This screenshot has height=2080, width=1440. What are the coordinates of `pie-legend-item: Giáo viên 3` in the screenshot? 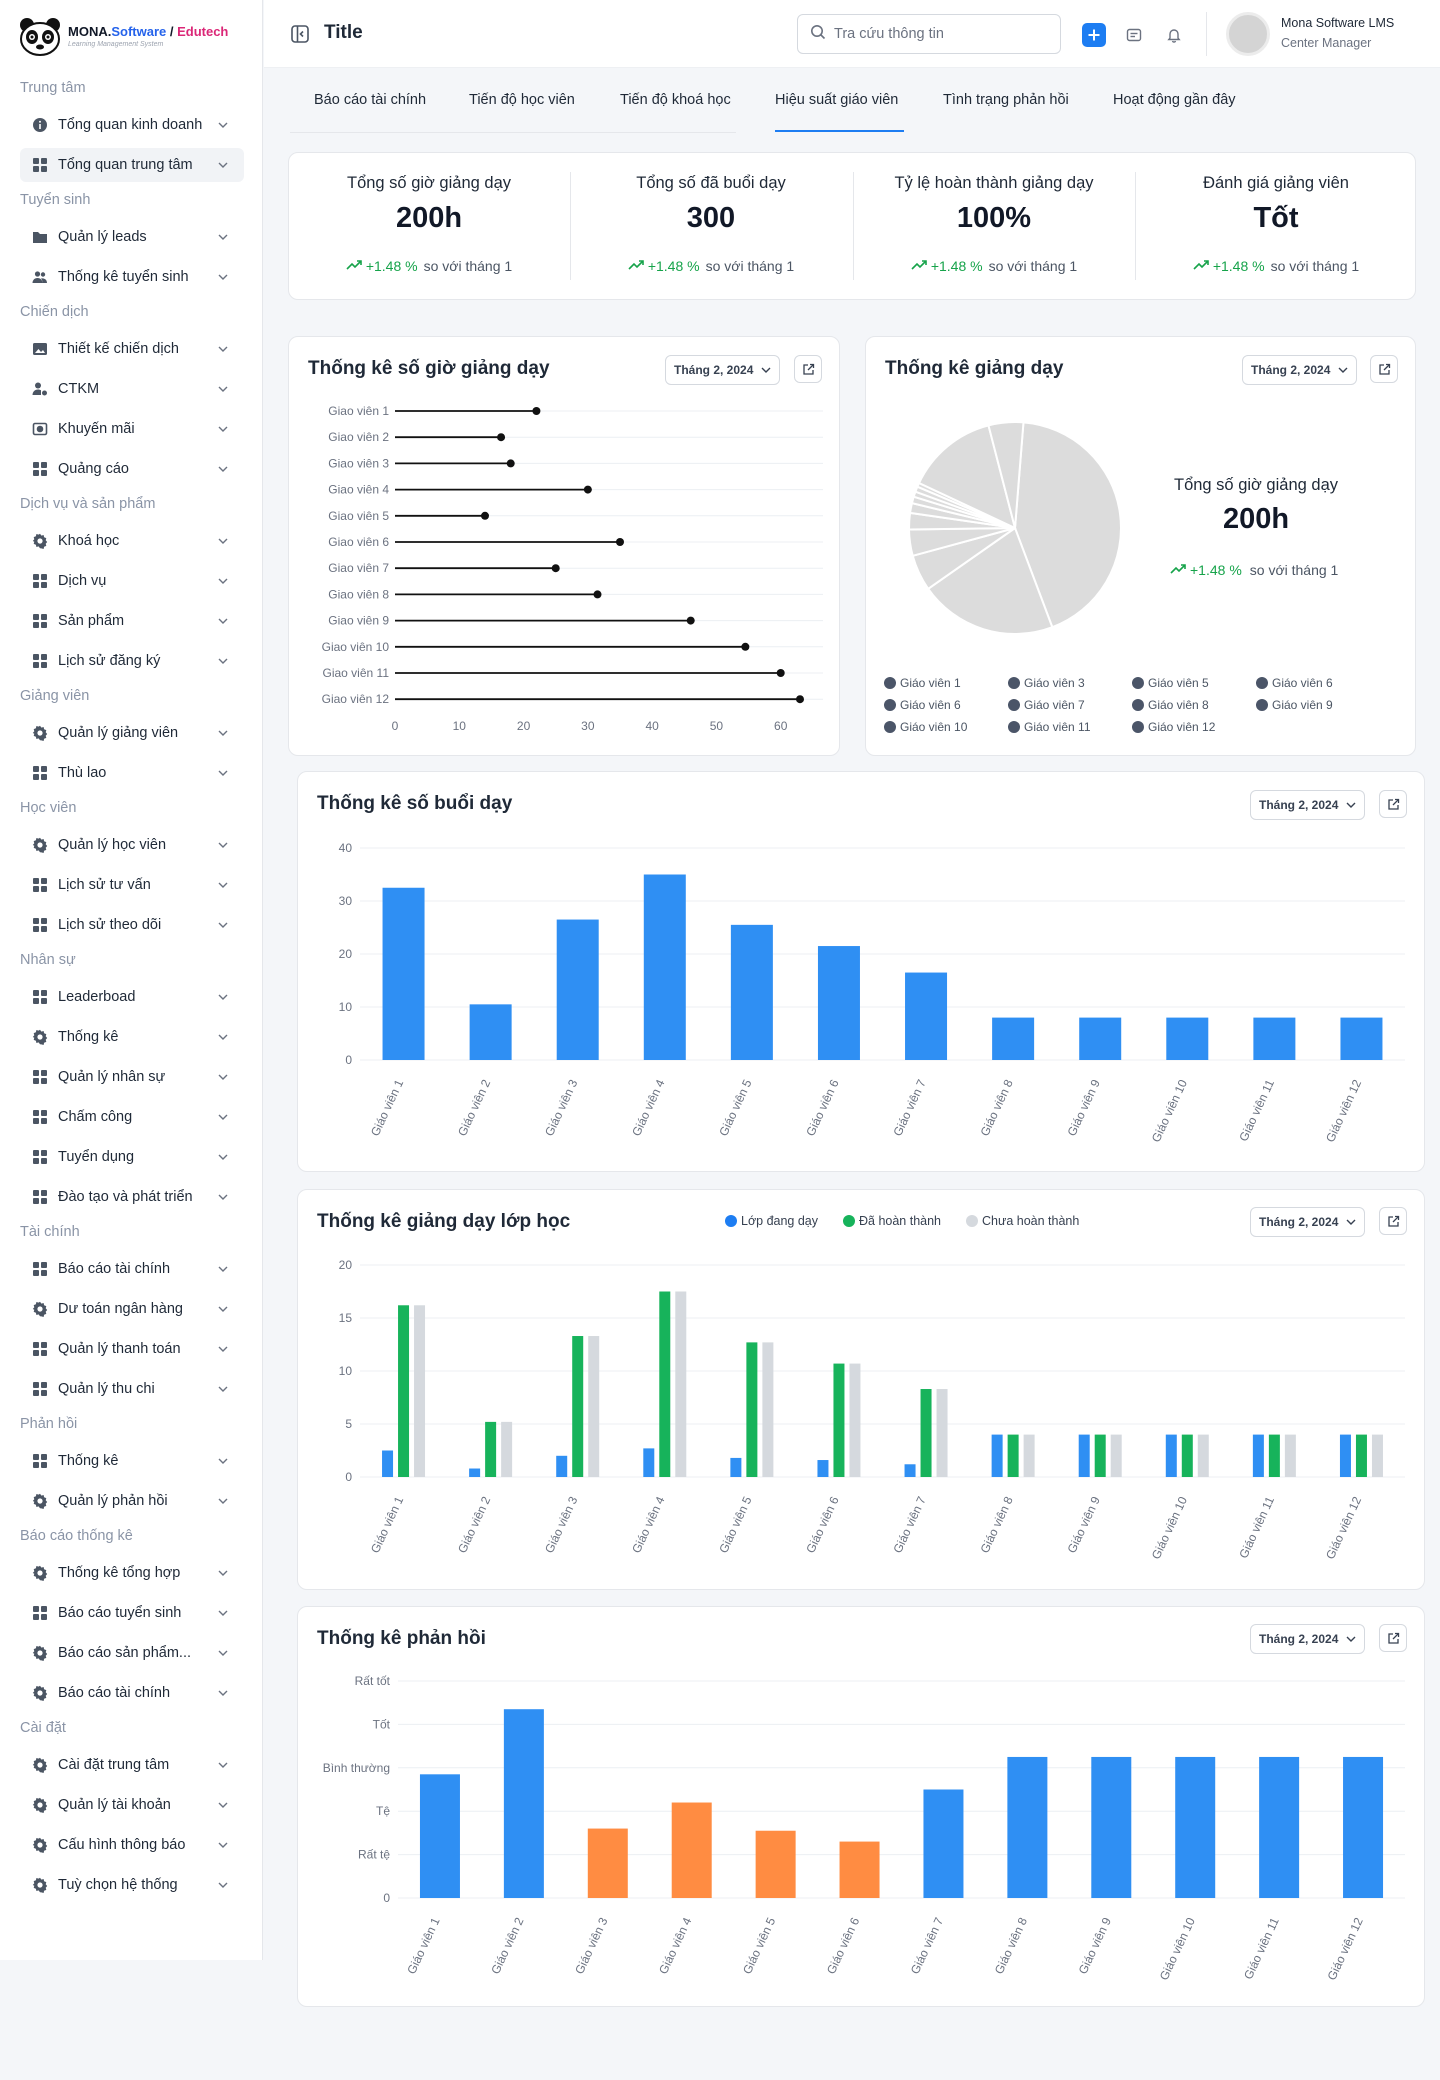 It's located at (1046, 683).